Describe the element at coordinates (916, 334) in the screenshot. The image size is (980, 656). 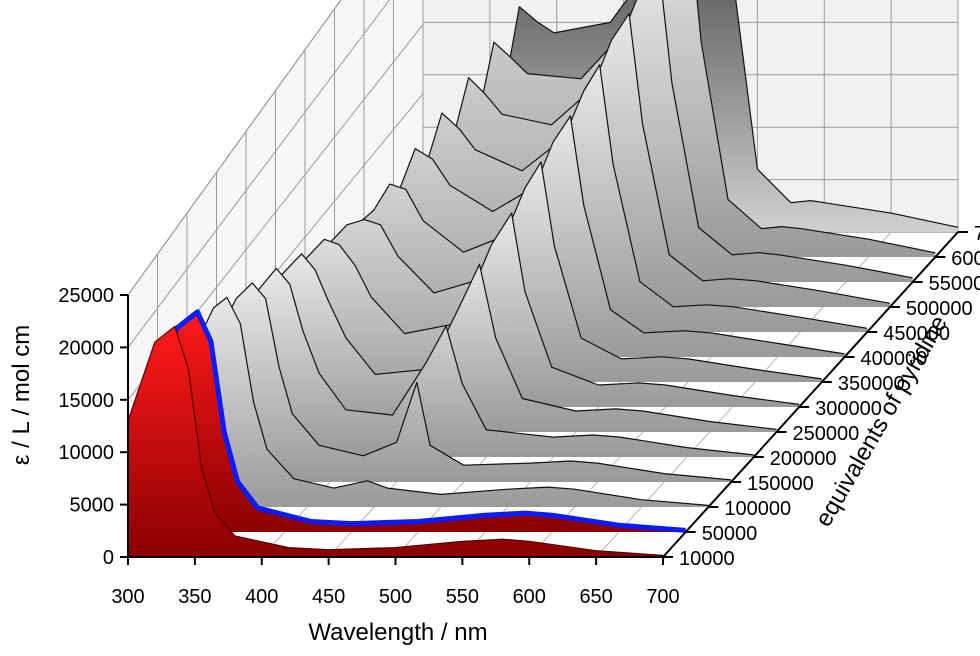
I see `z-tick-label: 450000` at that location.